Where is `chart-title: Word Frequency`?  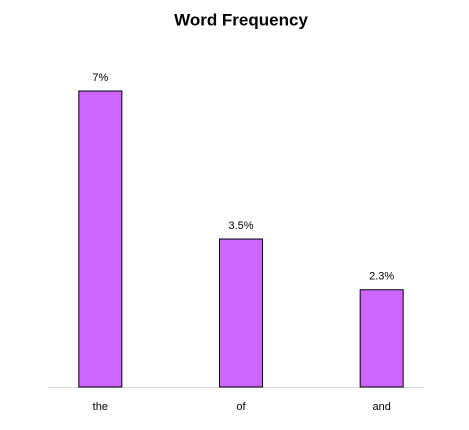
chart-title: Word Frequency is located at coordinates (241, 19).